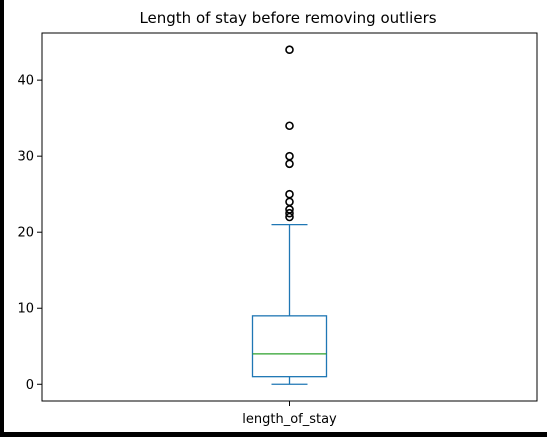  I want to click on y-tick-label: 0, so click(30, 385).